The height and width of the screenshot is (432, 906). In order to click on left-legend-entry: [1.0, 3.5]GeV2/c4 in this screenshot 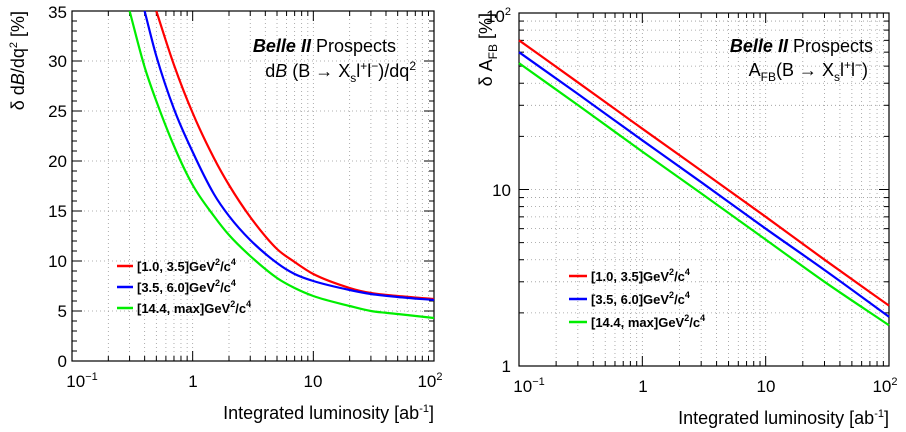, I will do `click(176, 265)`.